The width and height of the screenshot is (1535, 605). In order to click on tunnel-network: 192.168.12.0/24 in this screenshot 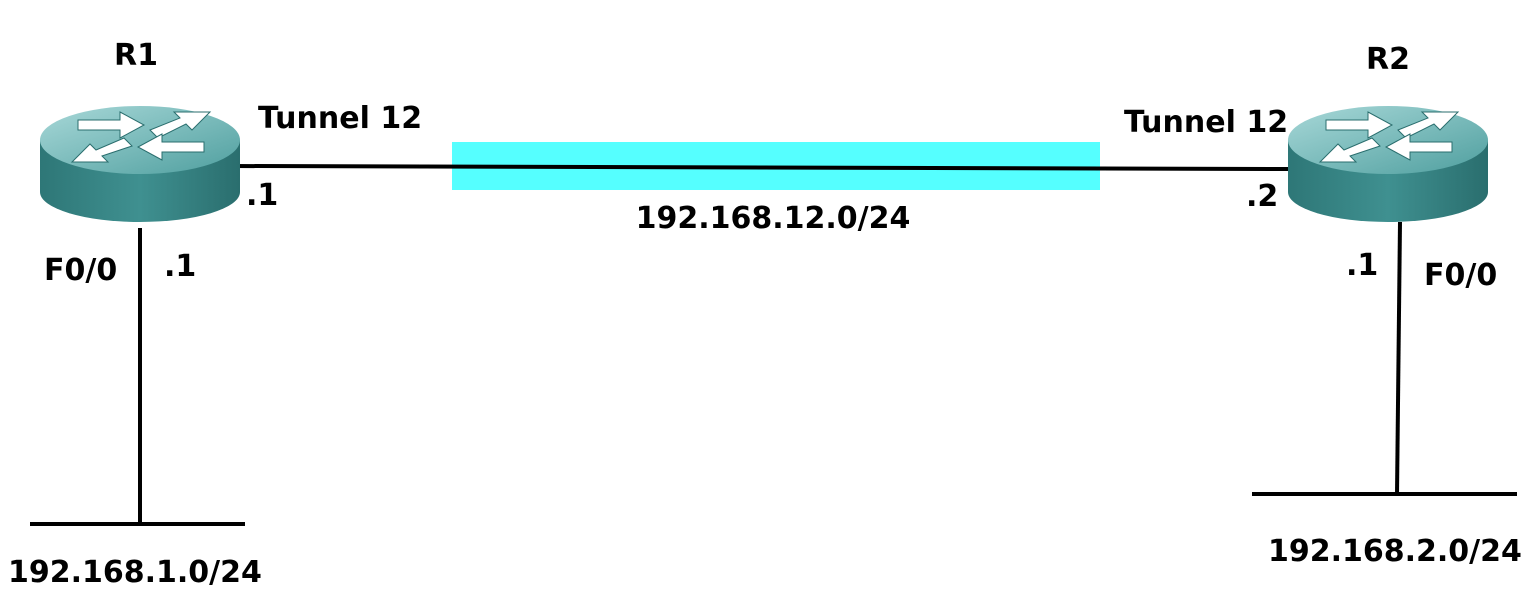, I will do `click(773, 218)`.